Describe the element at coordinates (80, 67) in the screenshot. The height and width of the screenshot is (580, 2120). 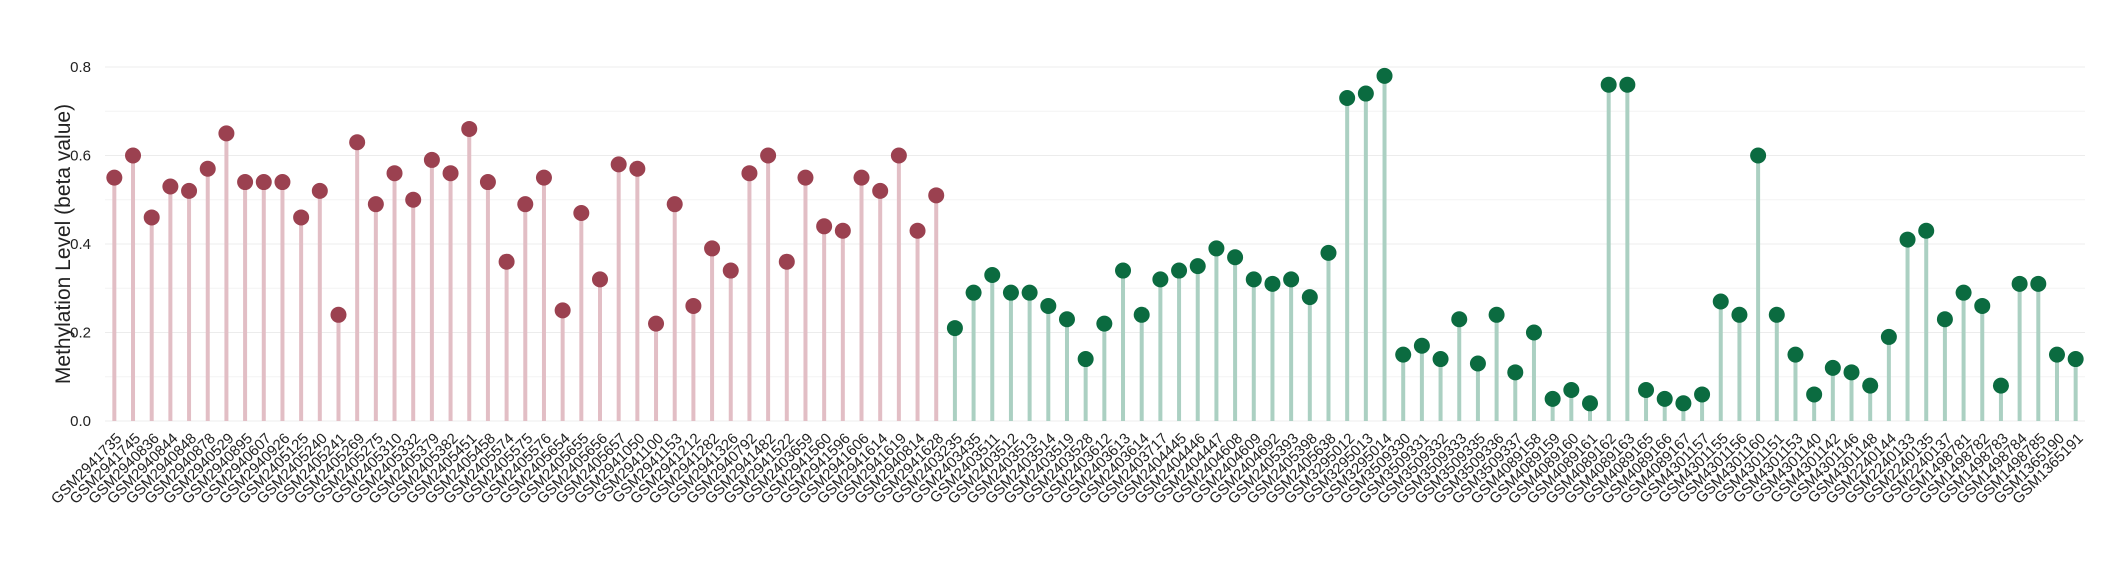
I see `y-tick-label: 0.8` at that location.